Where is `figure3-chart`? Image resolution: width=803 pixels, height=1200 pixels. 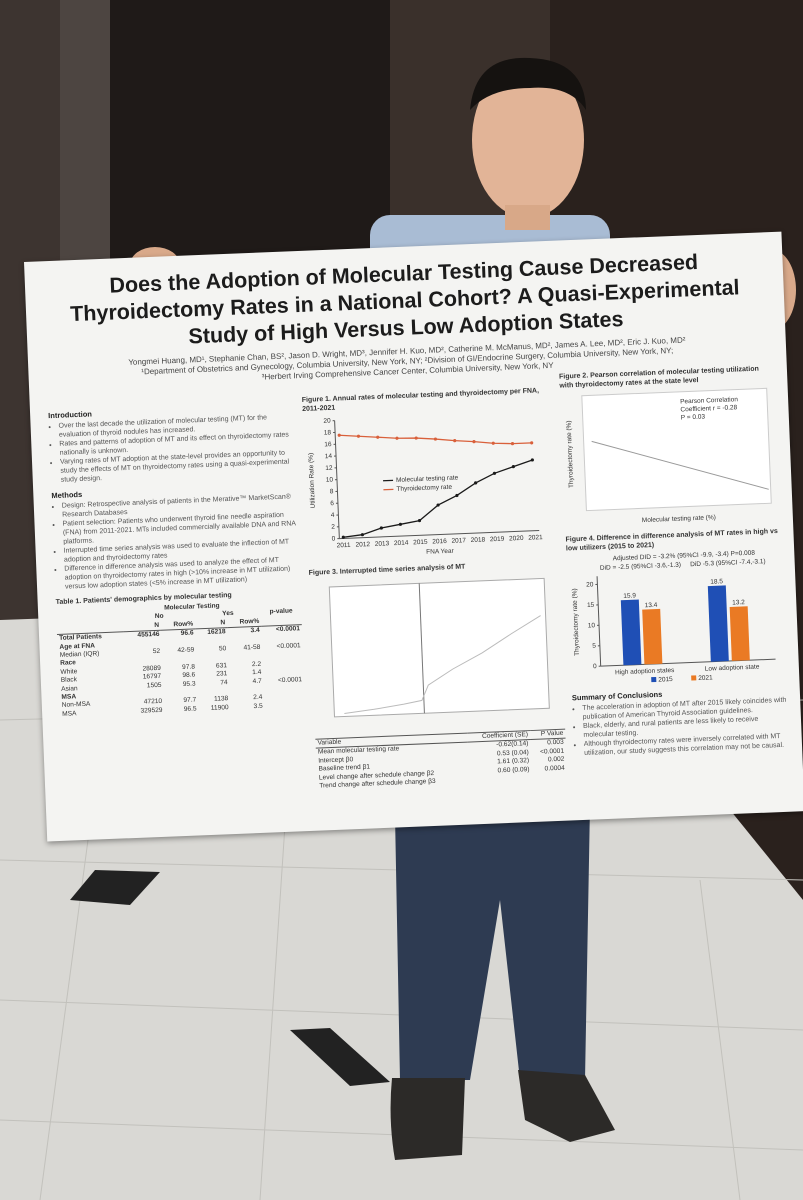
figure3-chart is located at coordinates (439, 647).